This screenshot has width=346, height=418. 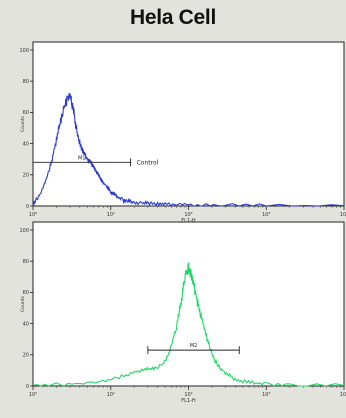 I want to click on x-tick-label-0-2: 10², so click(x=188, y=215).